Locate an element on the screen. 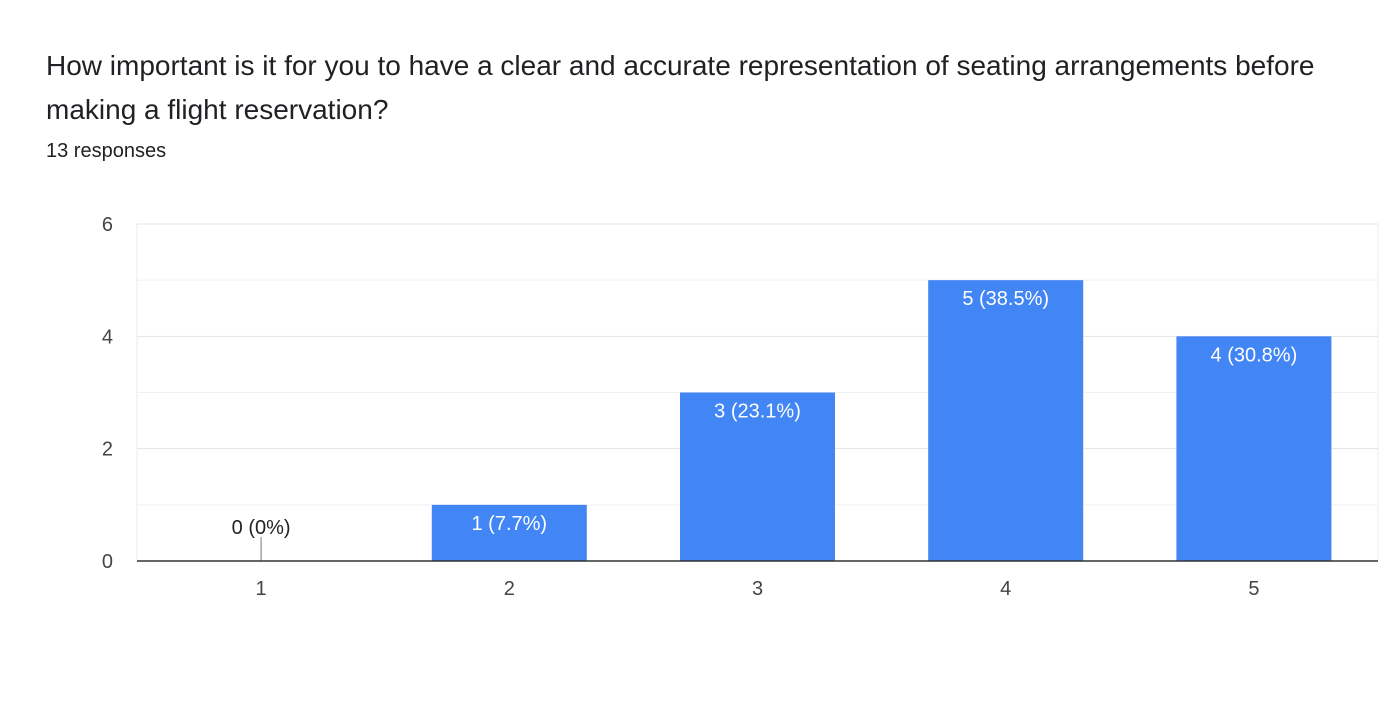 The height and width of the screenshot is (705, 1384). y-axis-ticks: 0 2 4 6 is located at coordinates (107, 393).